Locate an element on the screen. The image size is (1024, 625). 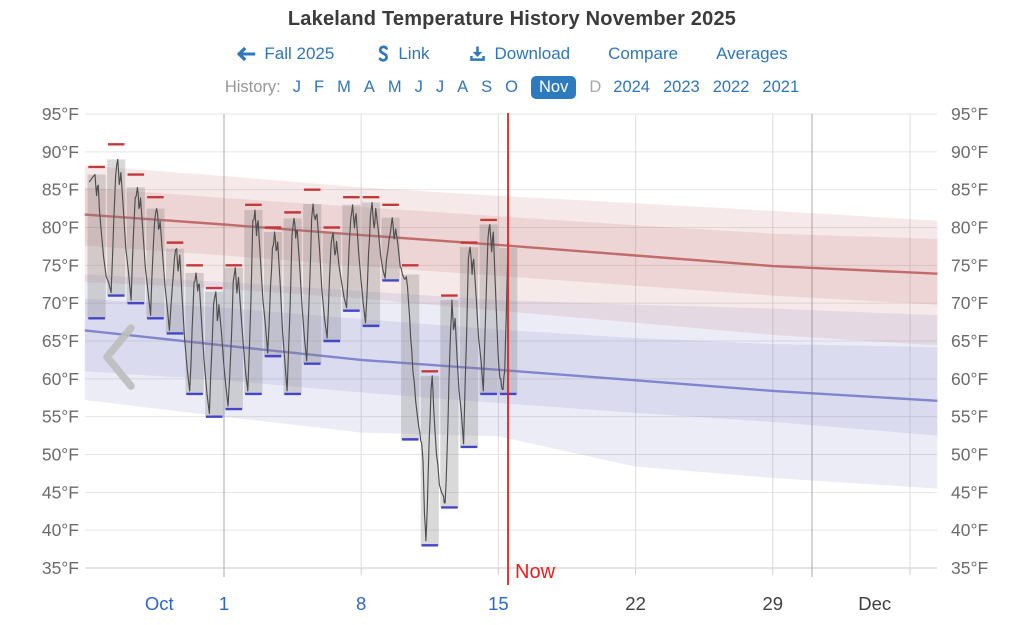
y-axis-label-left-50: 50°F is located at coordinates (60, 455).